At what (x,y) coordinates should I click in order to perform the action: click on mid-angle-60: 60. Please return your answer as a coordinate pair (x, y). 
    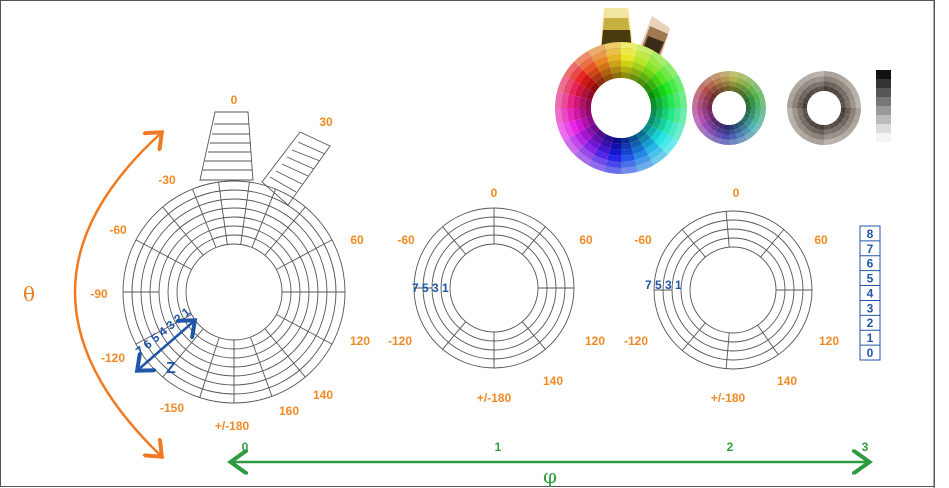
    Looking at the image, I should click on (586, 240).